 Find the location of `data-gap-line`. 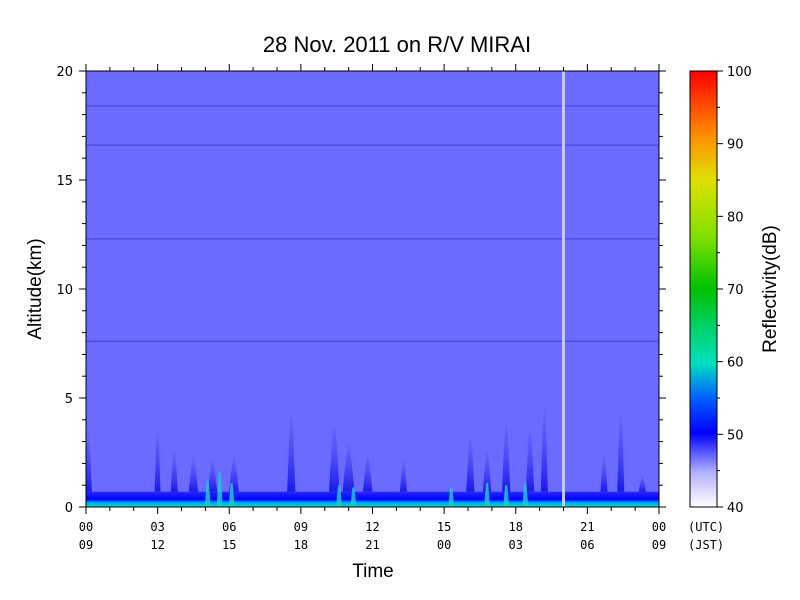

data-gap-line is located at coordinates (563, 289).